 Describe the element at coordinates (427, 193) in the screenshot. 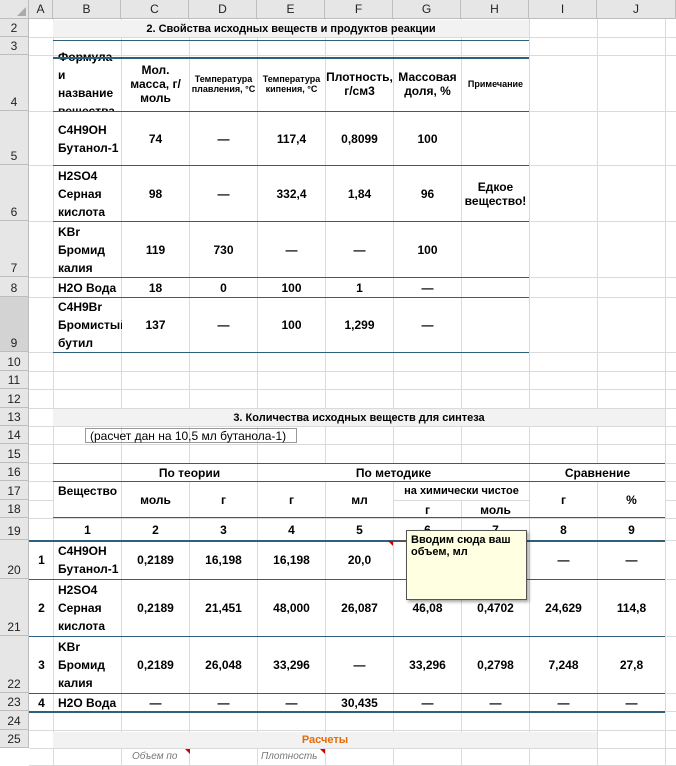

I see `value-cell: 96` at that location.